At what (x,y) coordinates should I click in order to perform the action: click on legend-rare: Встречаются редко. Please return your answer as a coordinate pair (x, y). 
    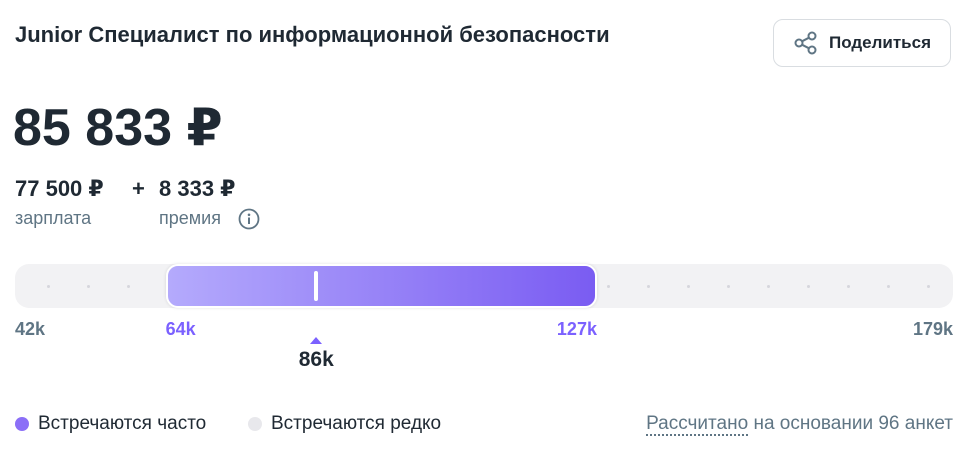
    Looking at the image, I should click on (344, 424).